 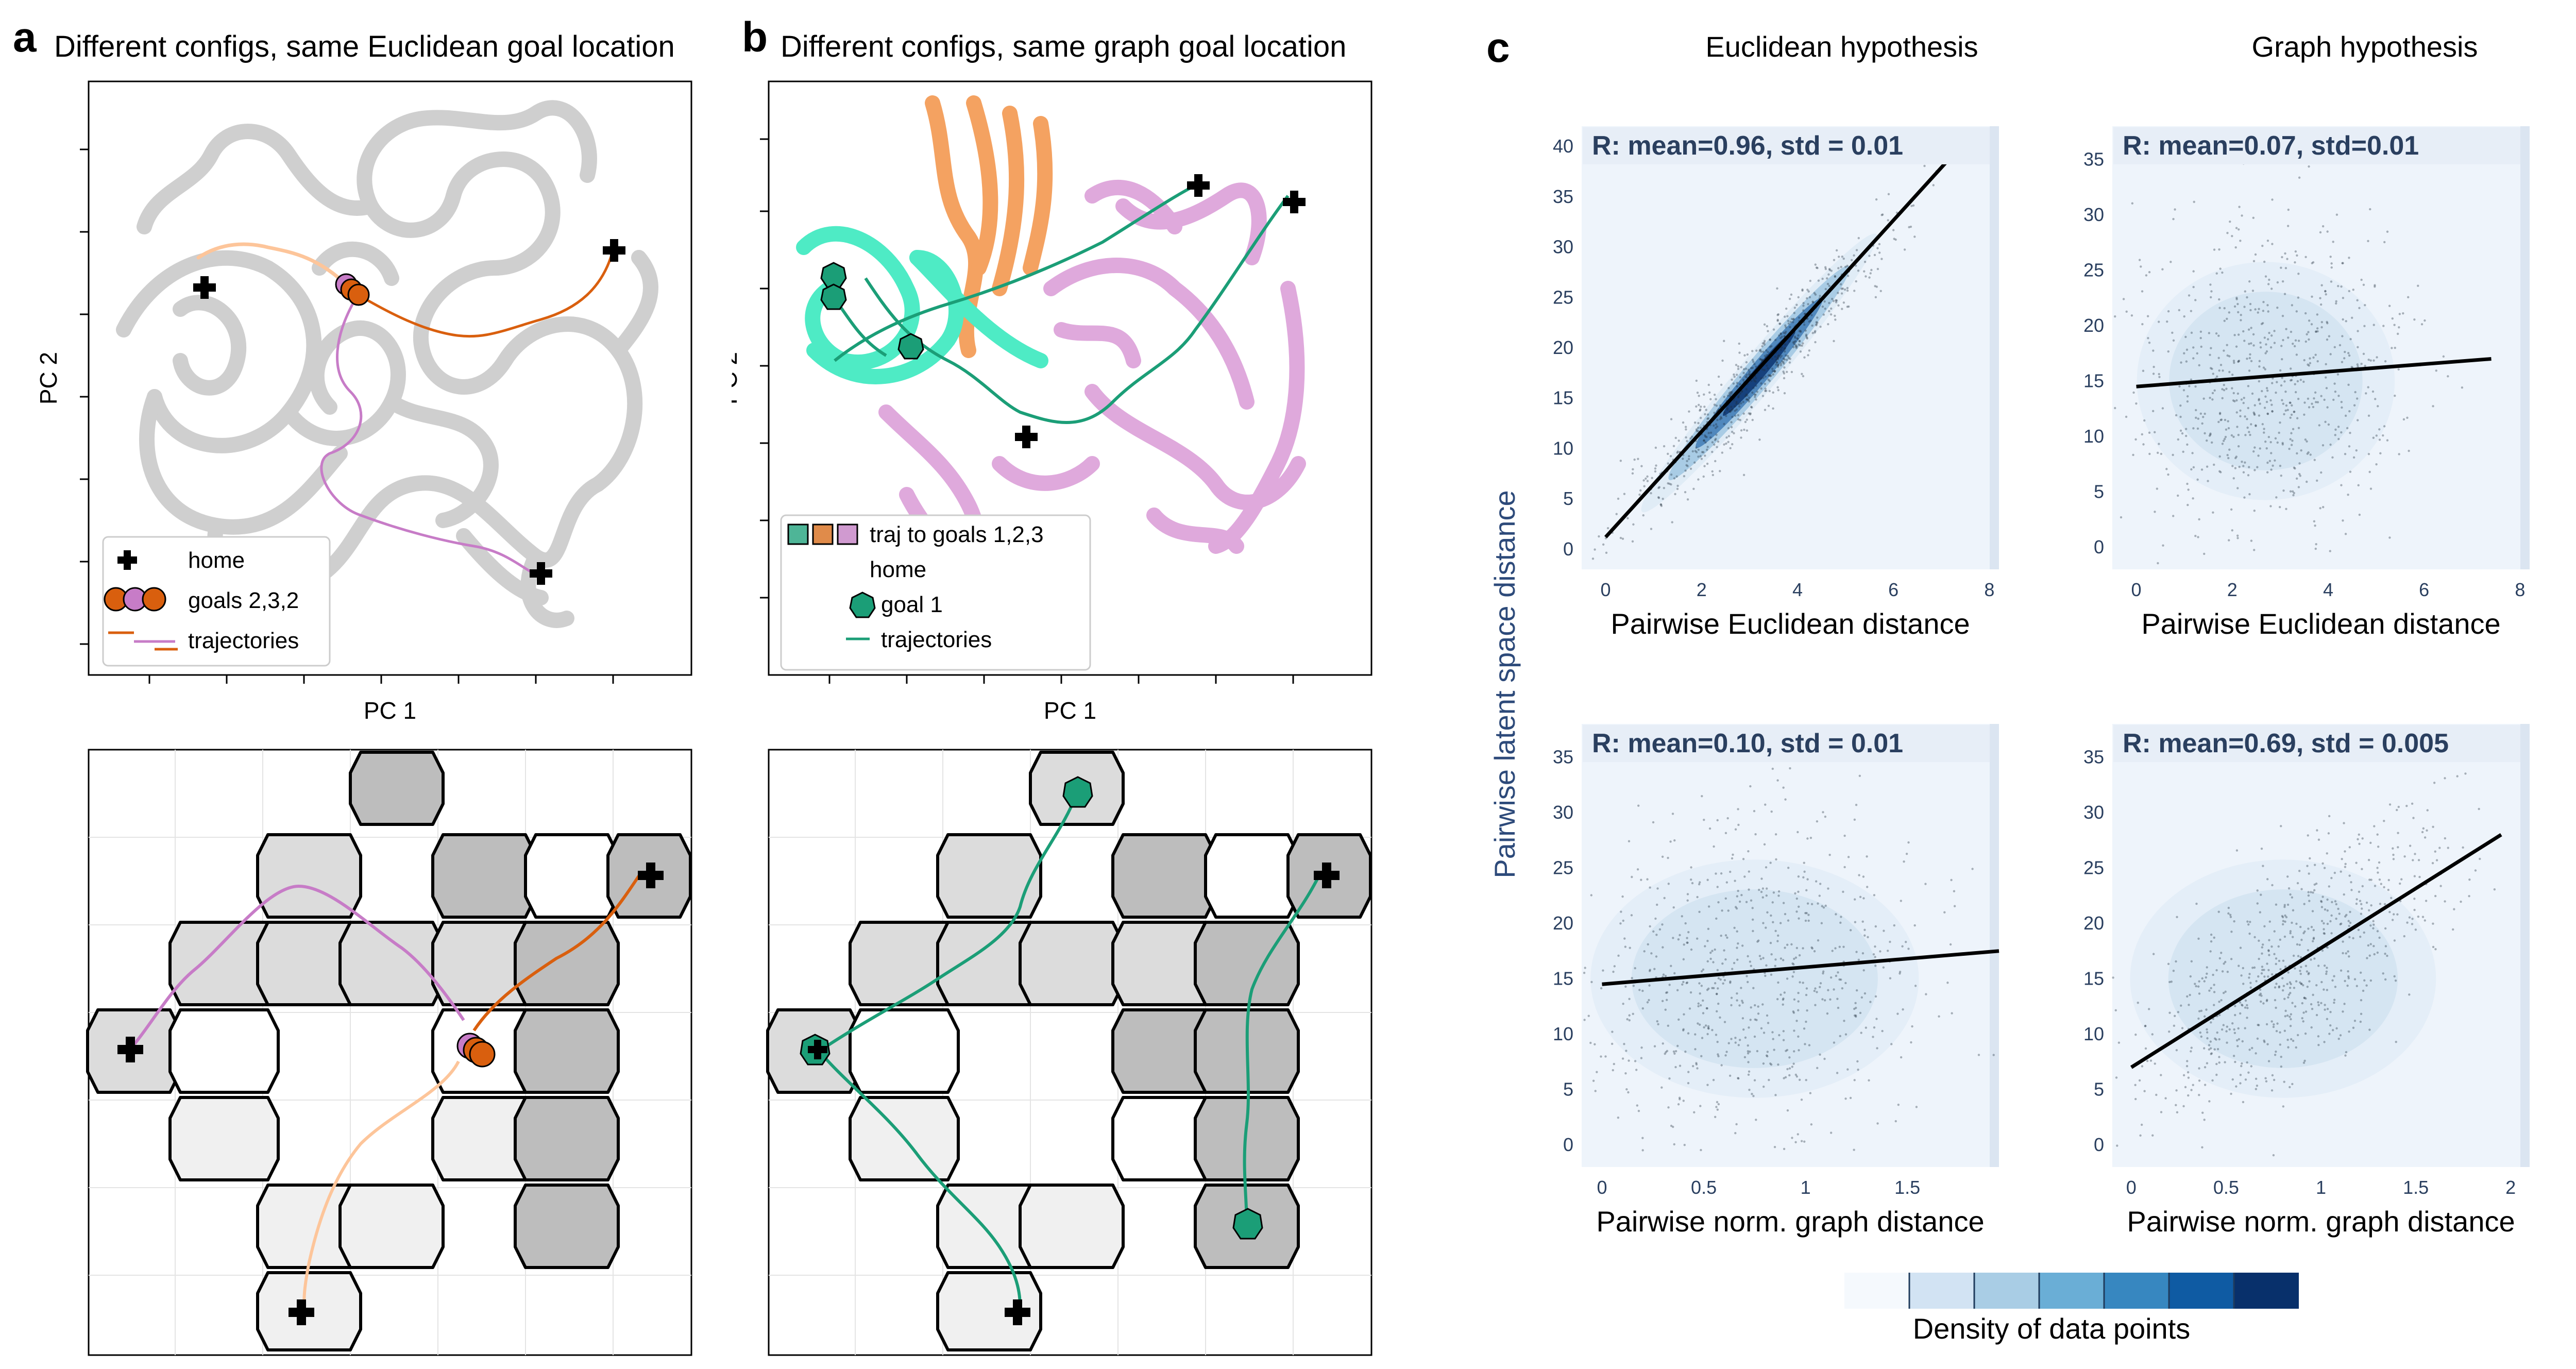 I want to click on colorbar-swatch, so click(x=2136, y=1291).